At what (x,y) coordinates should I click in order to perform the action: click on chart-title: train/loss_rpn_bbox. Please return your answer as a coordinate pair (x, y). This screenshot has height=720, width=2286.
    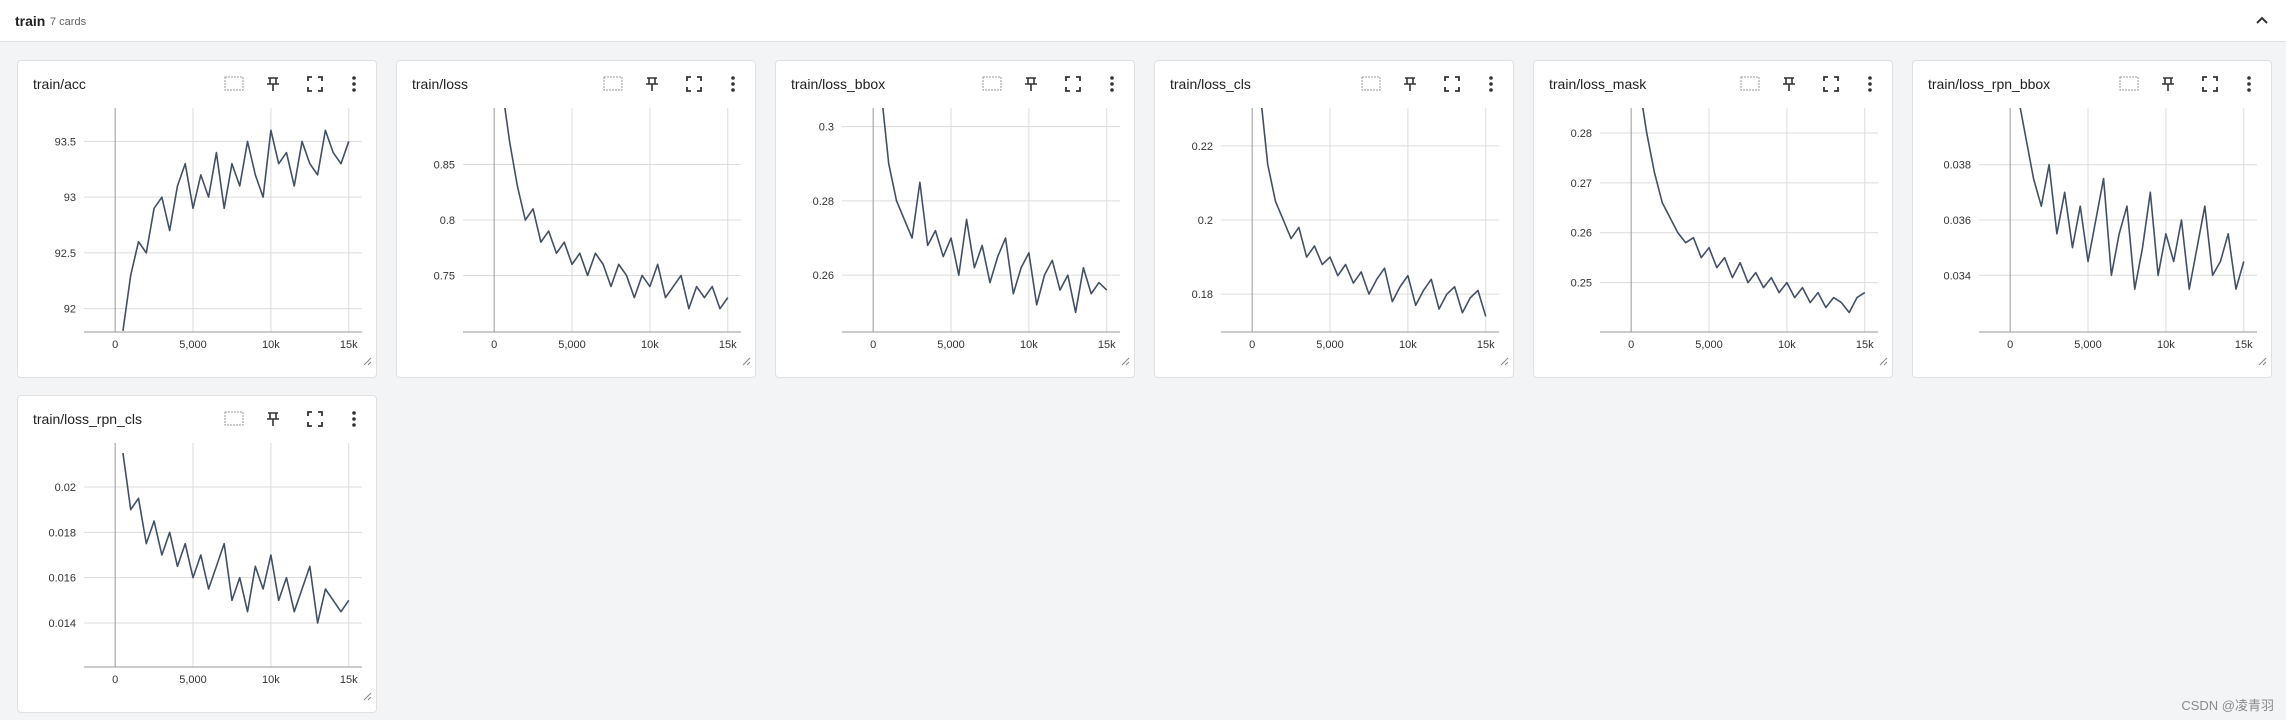
    Looking at the image, I should click on (1989, 84).